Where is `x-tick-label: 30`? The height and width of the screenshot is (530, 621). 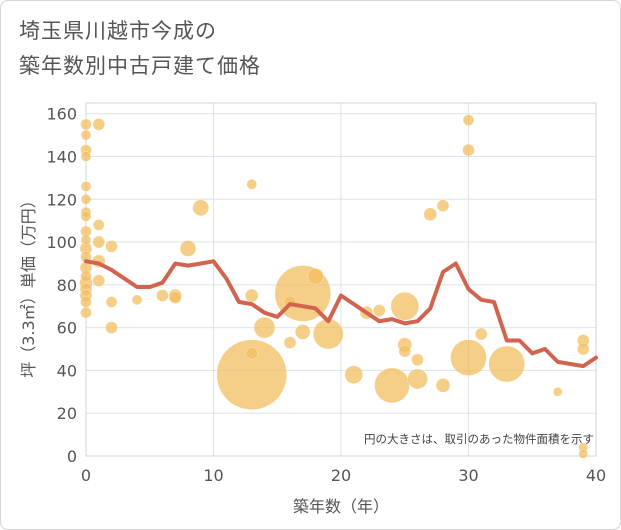
x-tick-label: 30 is located at coordinates (468, 475).